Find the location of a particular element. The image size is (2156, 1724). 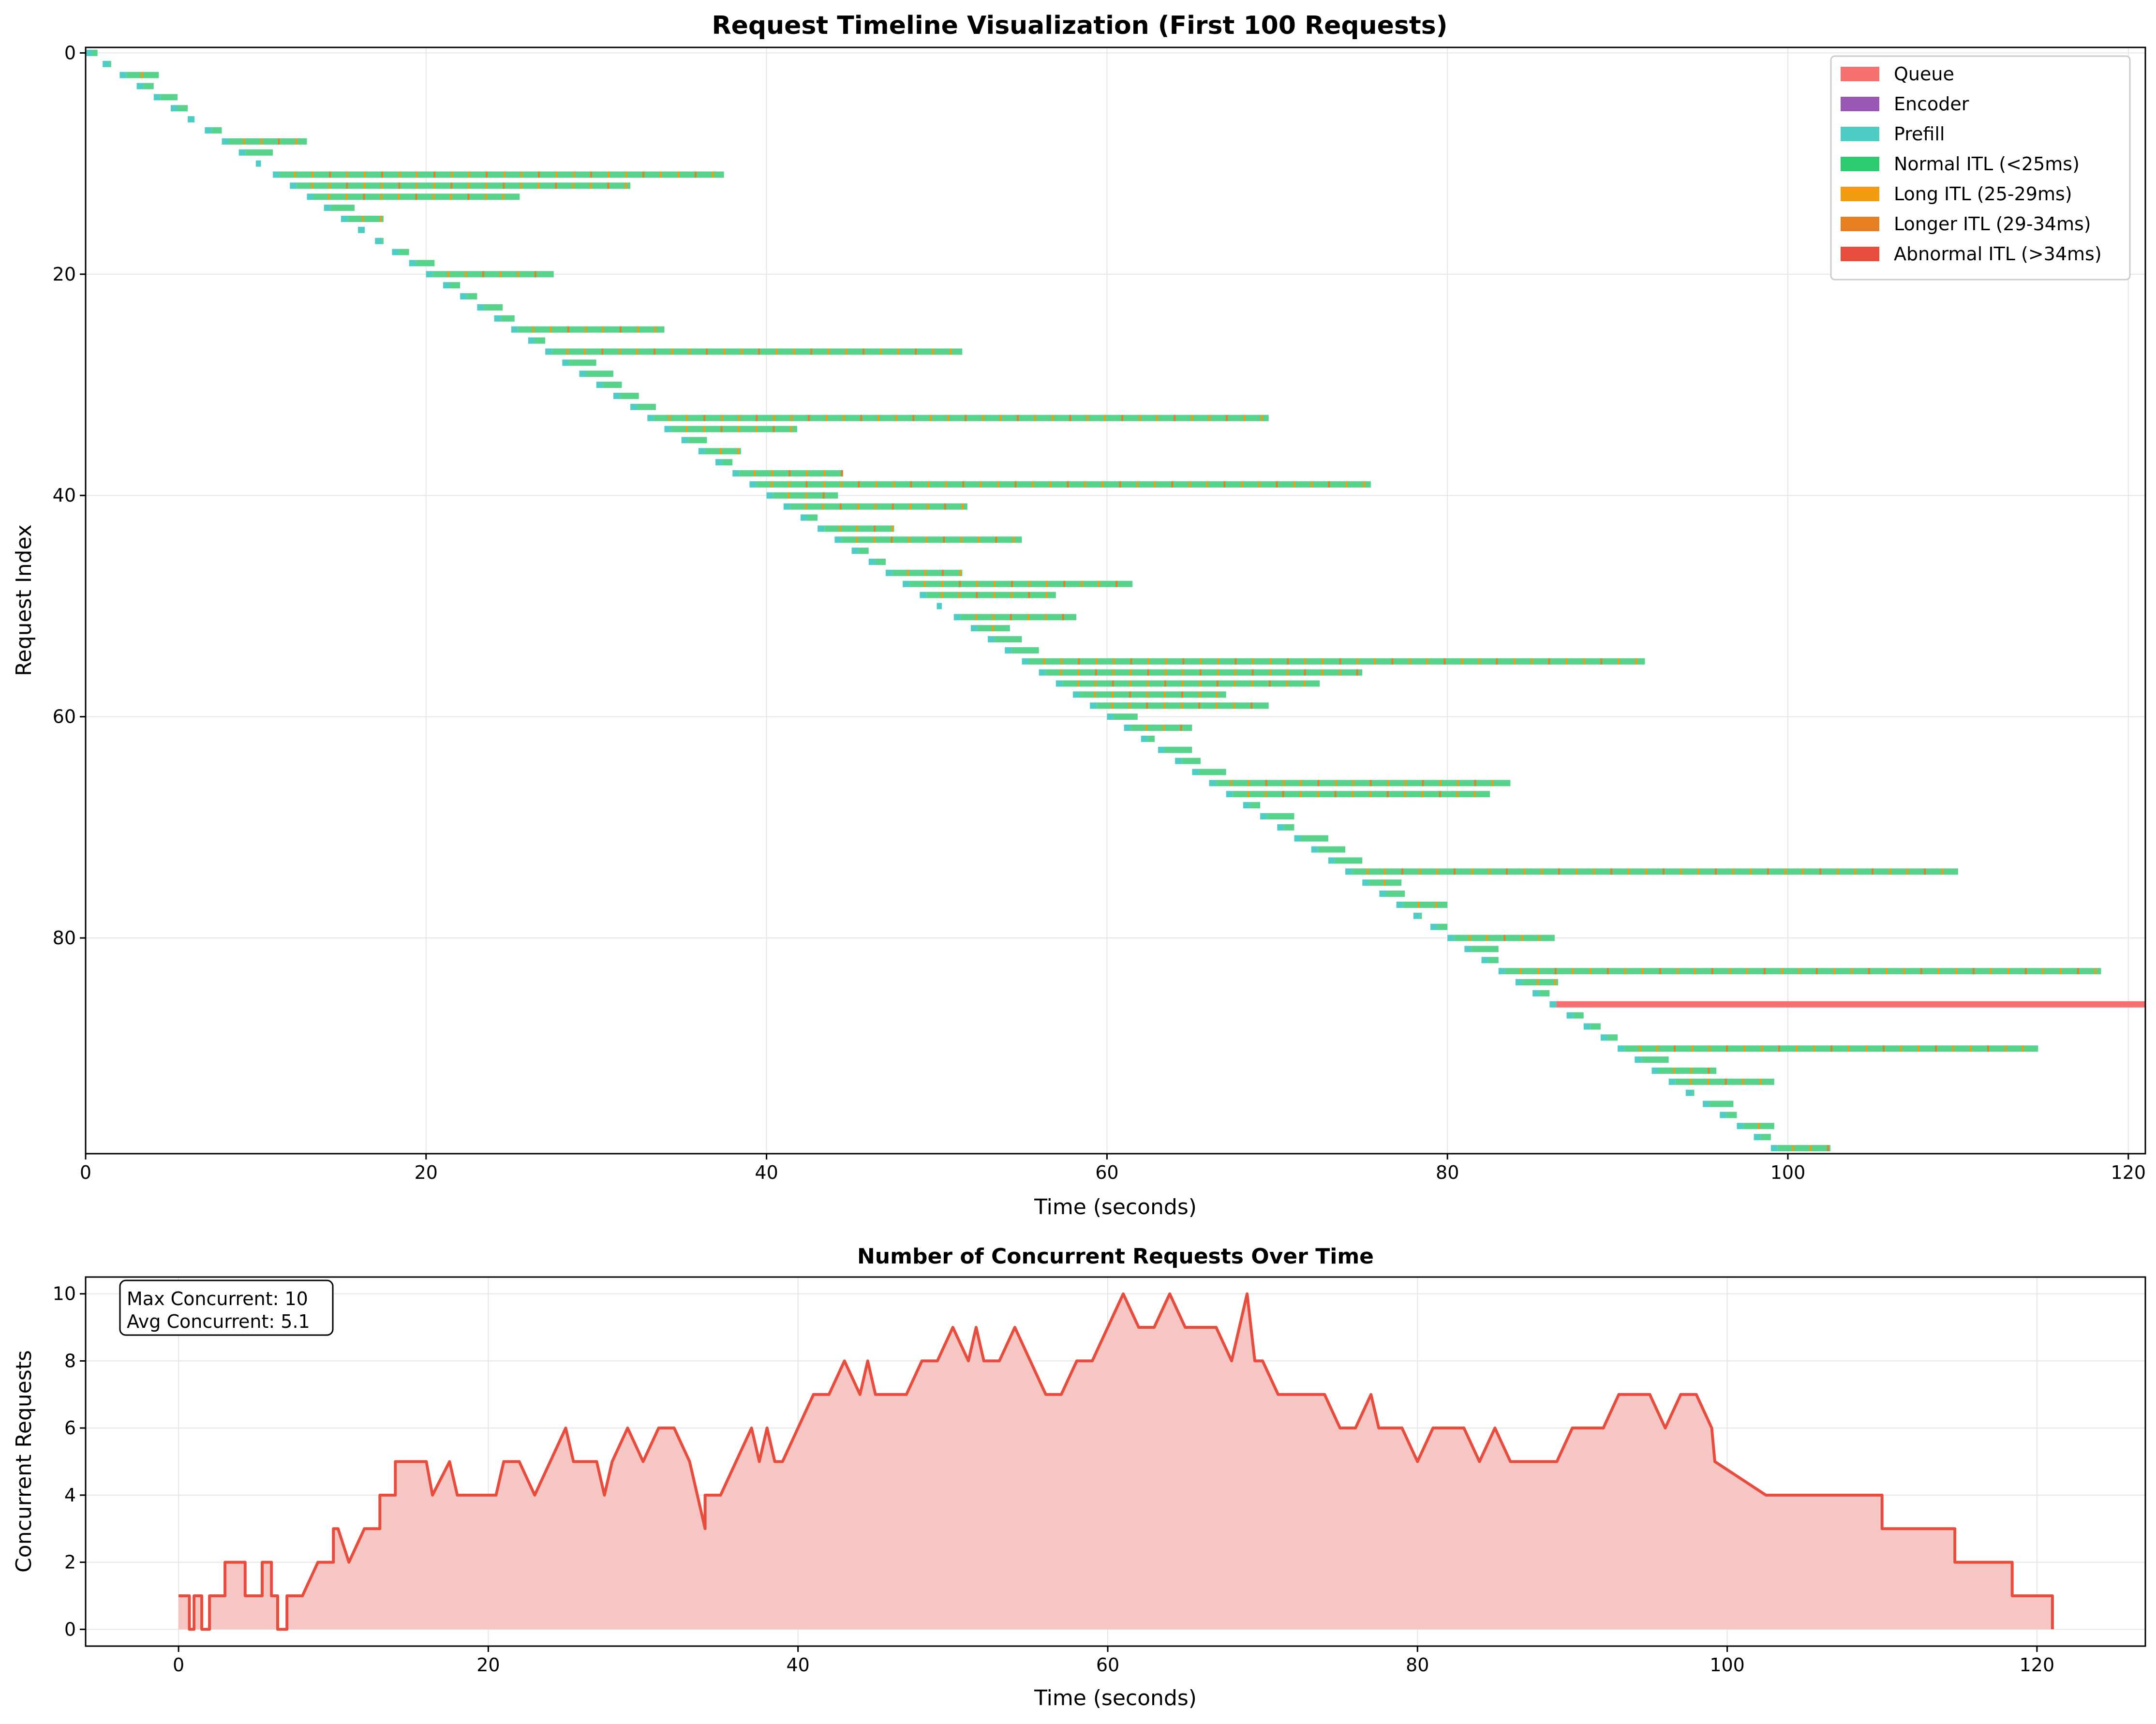

request-24-decode is located at coordinates (508, 318).